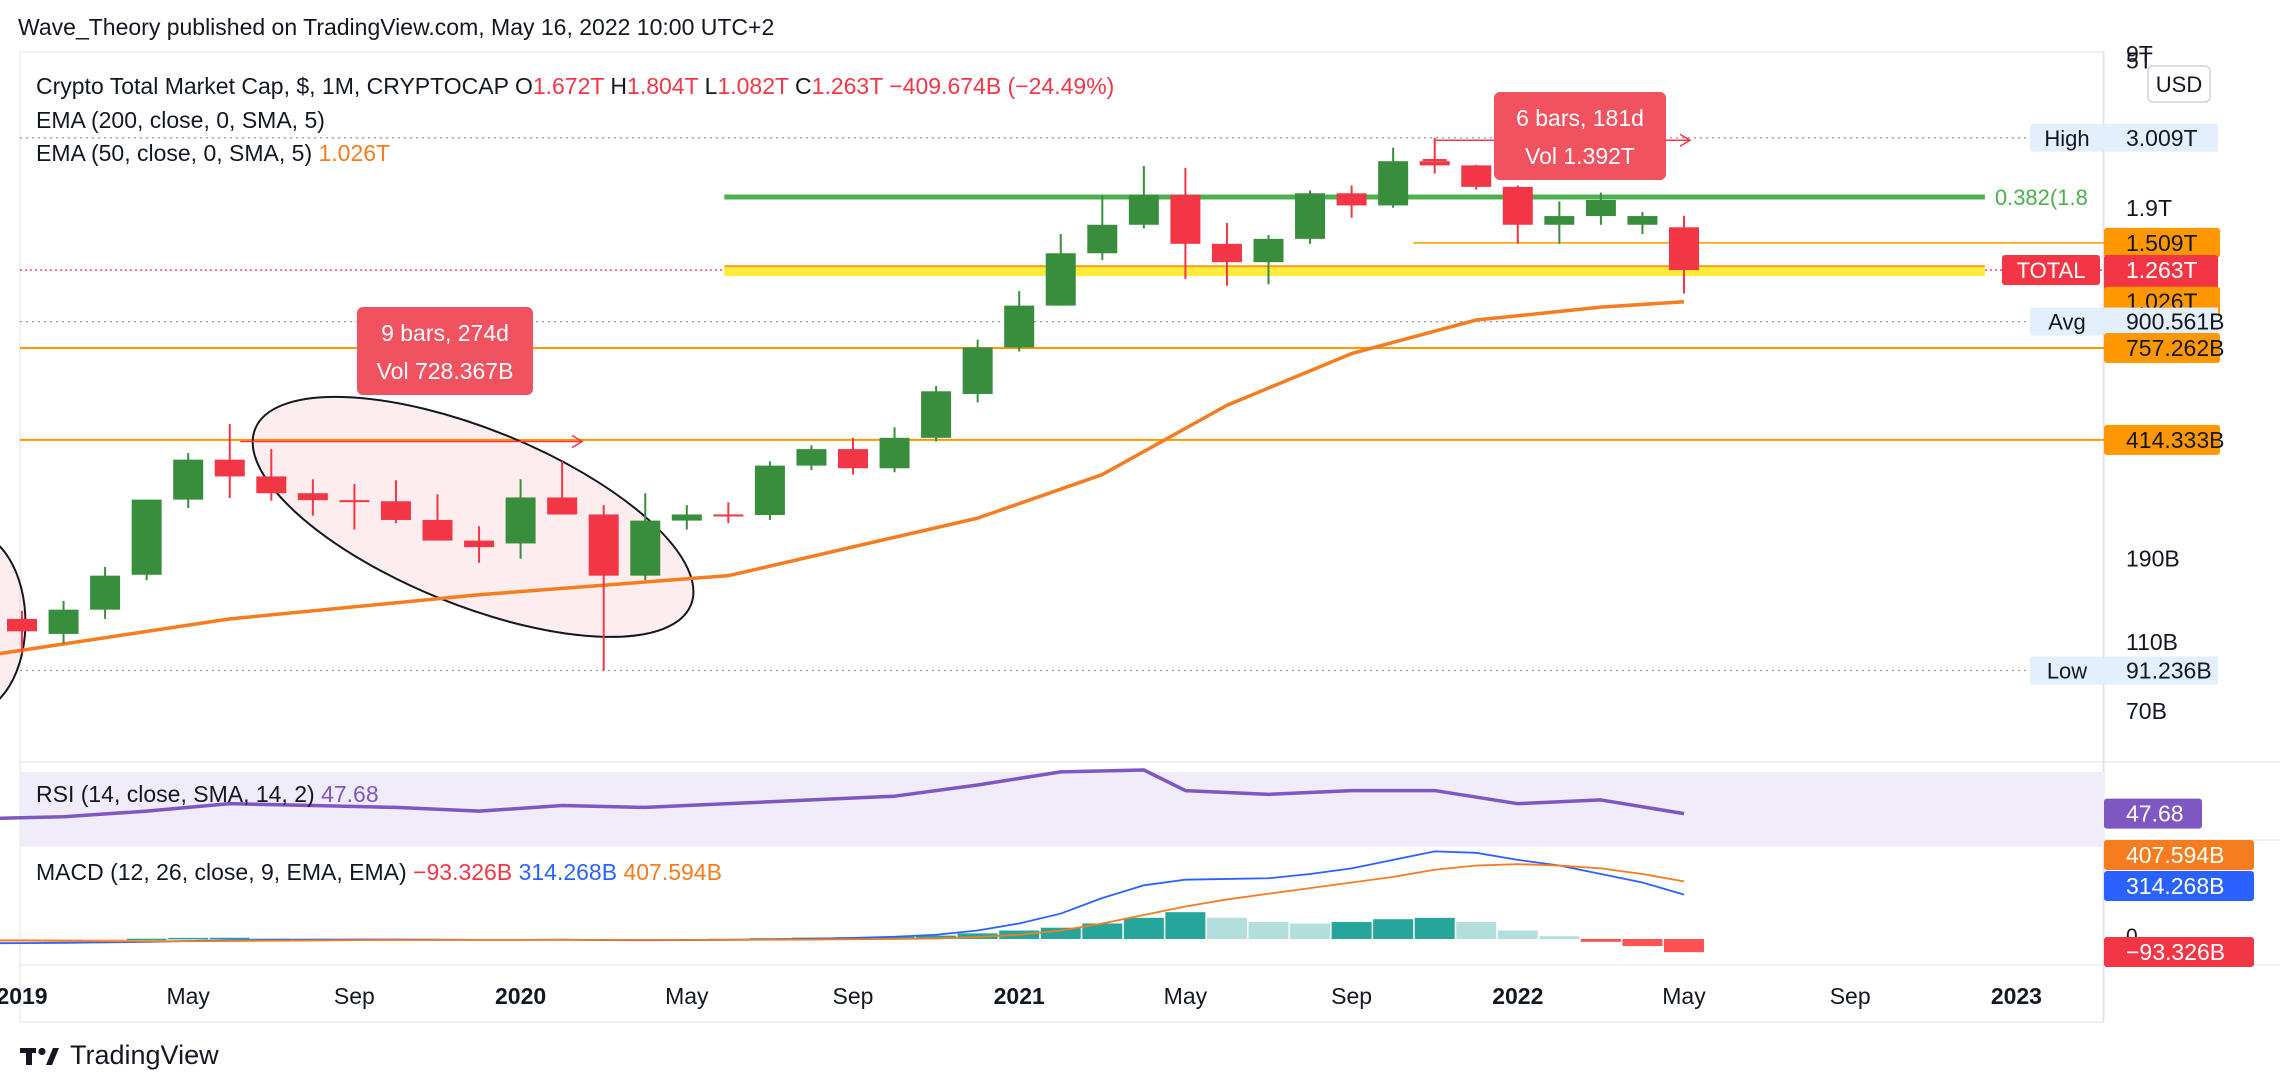  What do you see at coordinates (1580, 156) in the screenshot?
I see `measure-right-line2: Vol 1.392T` at bounding box center [1580, 156].